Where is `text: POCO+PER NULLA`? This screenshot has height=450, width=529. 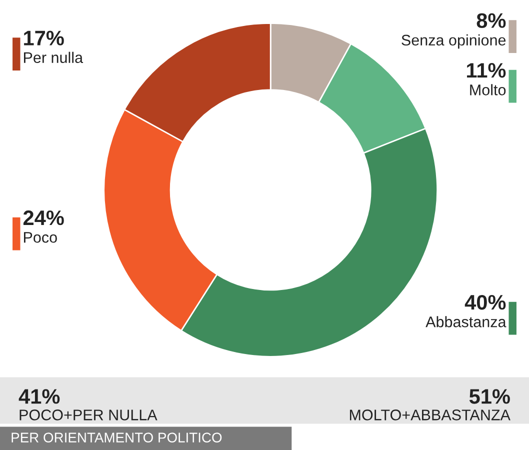
text: POCO+PER NULLA is located at coordinates (89, 415).